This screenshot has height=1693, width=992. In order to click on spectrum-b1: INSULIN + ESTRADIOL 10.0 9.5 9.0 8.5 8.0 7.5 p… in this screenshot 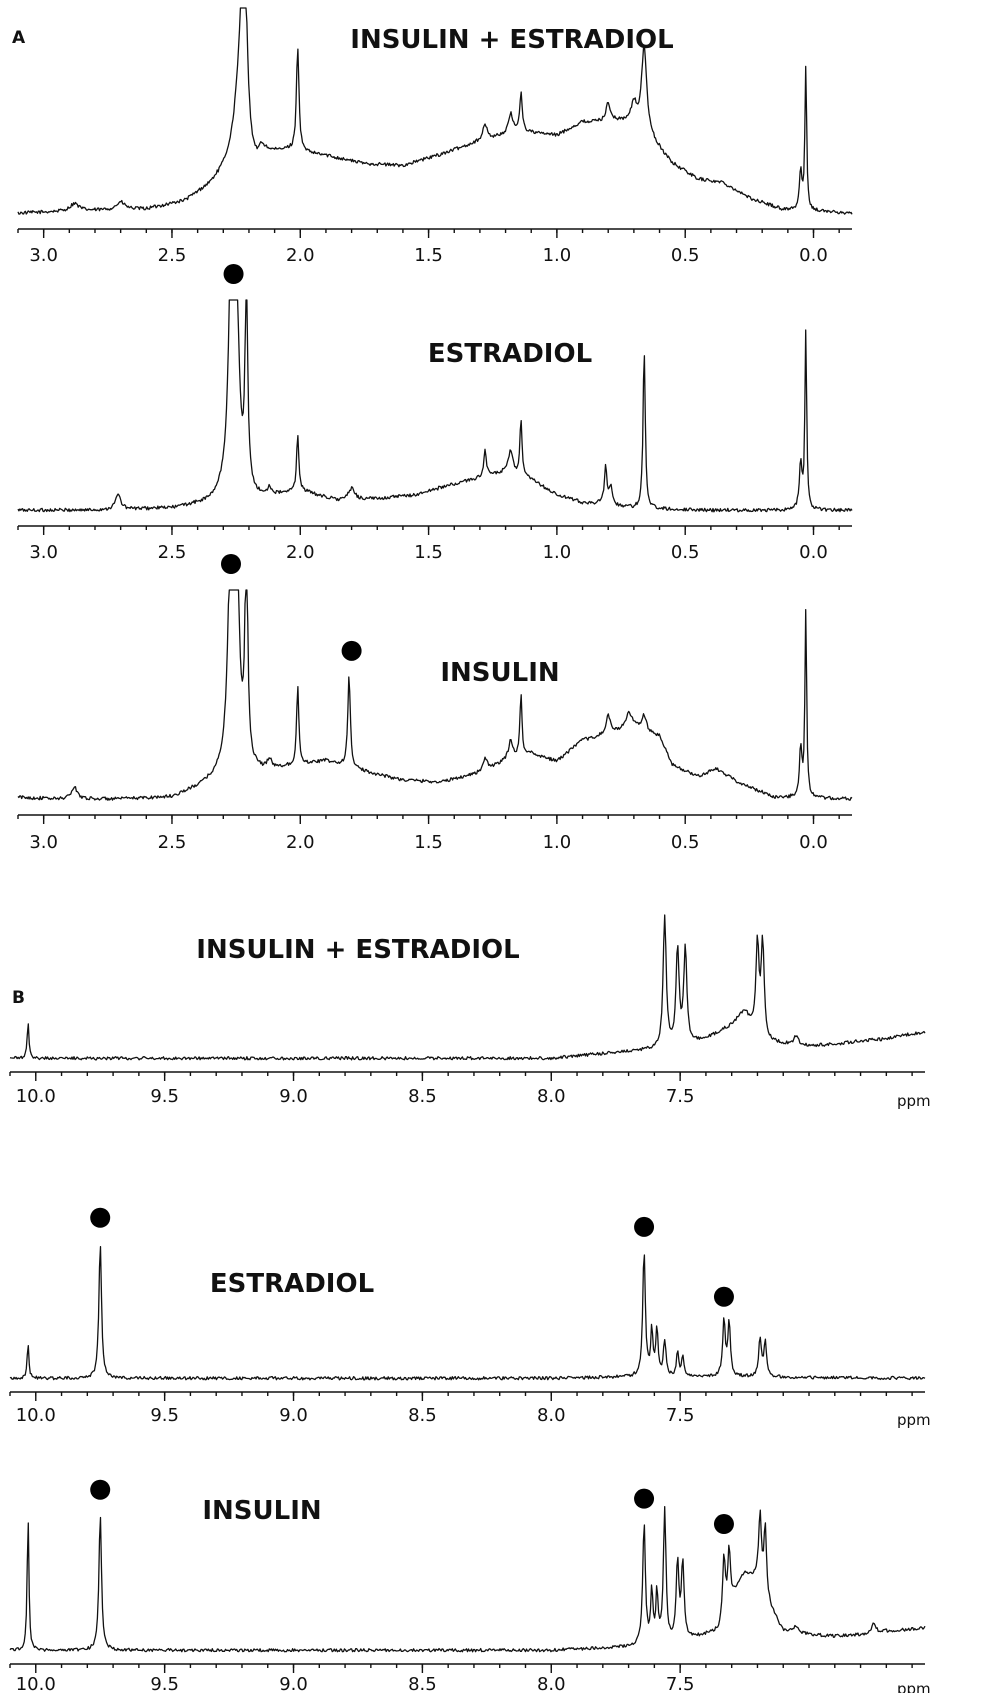, I will do `click(470, 1012)`.